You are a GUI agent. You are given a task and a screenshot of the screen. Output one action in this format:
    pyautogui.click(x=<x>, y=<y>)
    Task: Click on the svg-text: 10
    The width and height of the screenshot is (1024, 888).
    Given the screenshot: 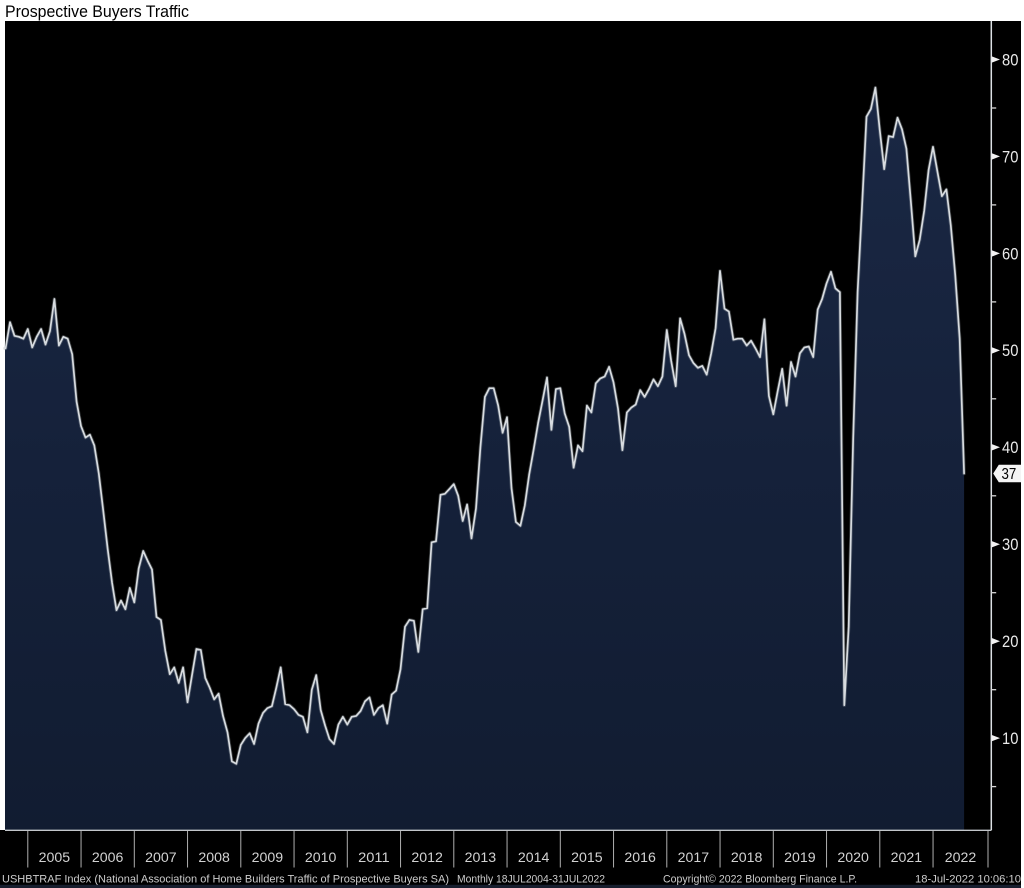 What is the action you would take?
    pyautogui.click(x=1010, y=739)
    